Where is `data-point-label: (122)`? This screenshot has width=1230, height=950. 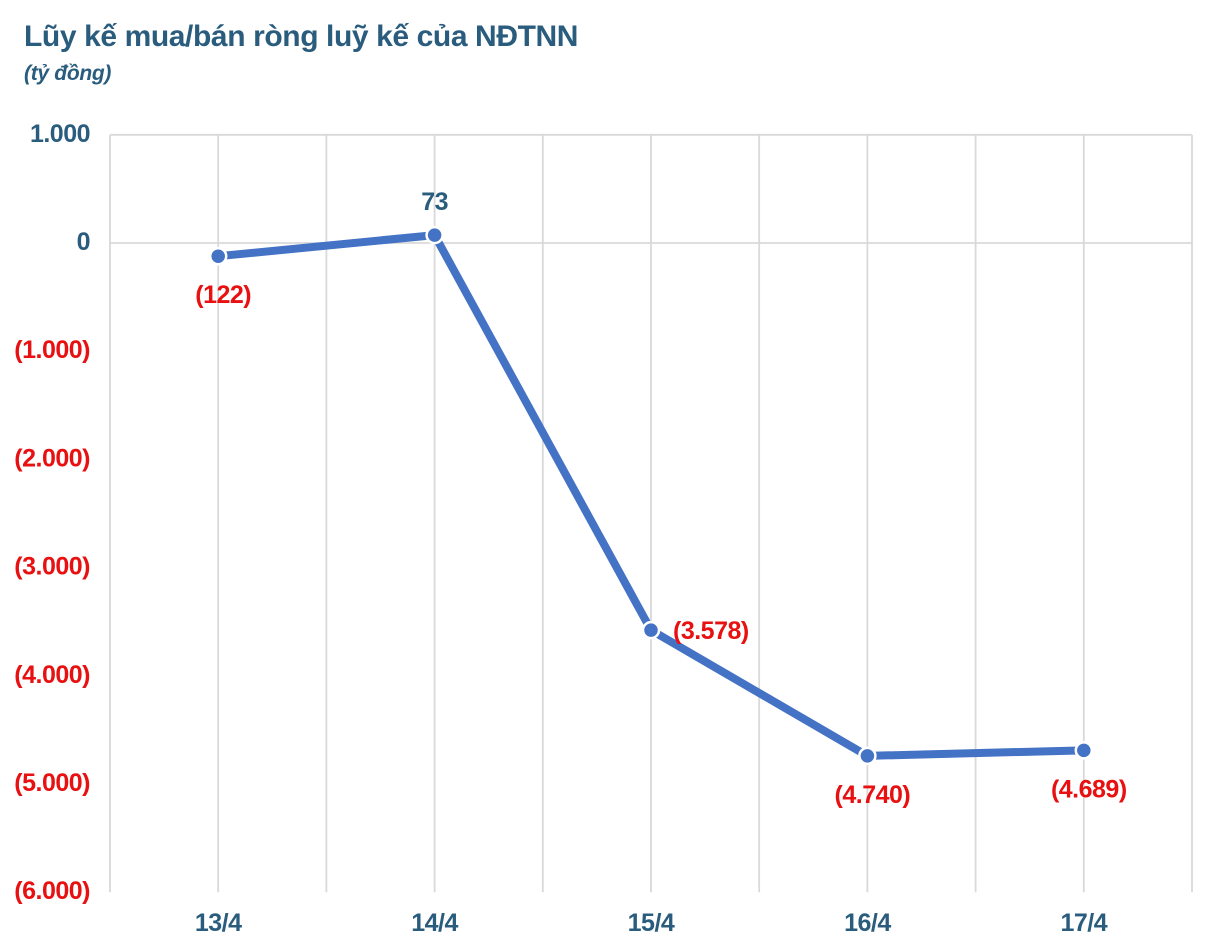 data-point-label: (122) is located at coordinates (223, 295).